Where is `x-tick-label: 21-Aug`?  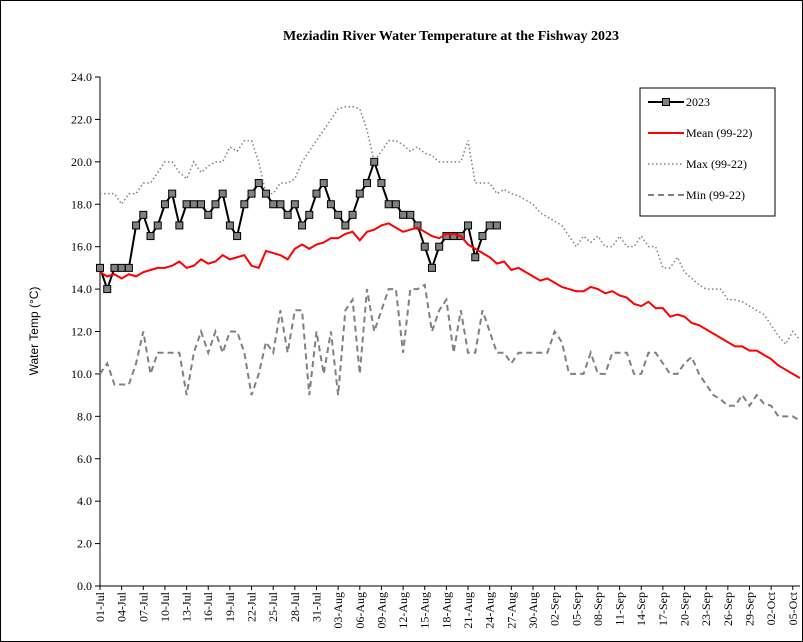
x-tick-label: 21-Aug is located at coordinates (468, 610).